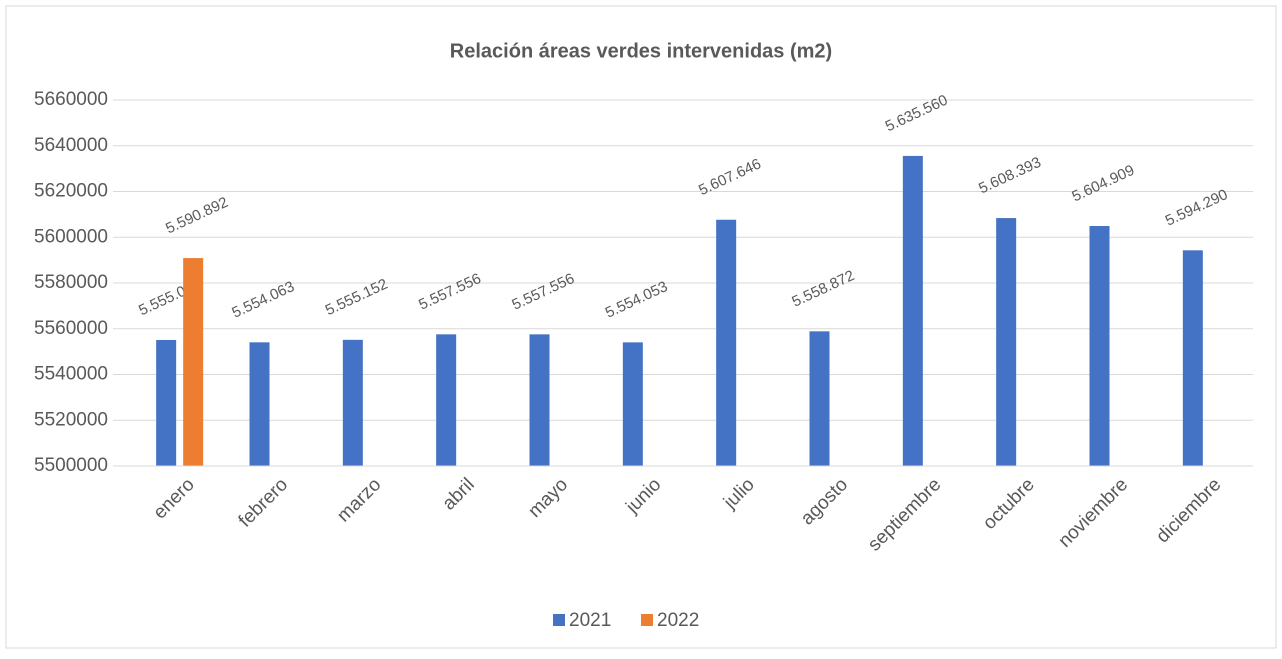 Image resolution: width=1282 pixels, height=659 pixels. Describe the element at coordinates (71, 282) in the screenshot. I see `y-tick-label: 5580000` at that location.